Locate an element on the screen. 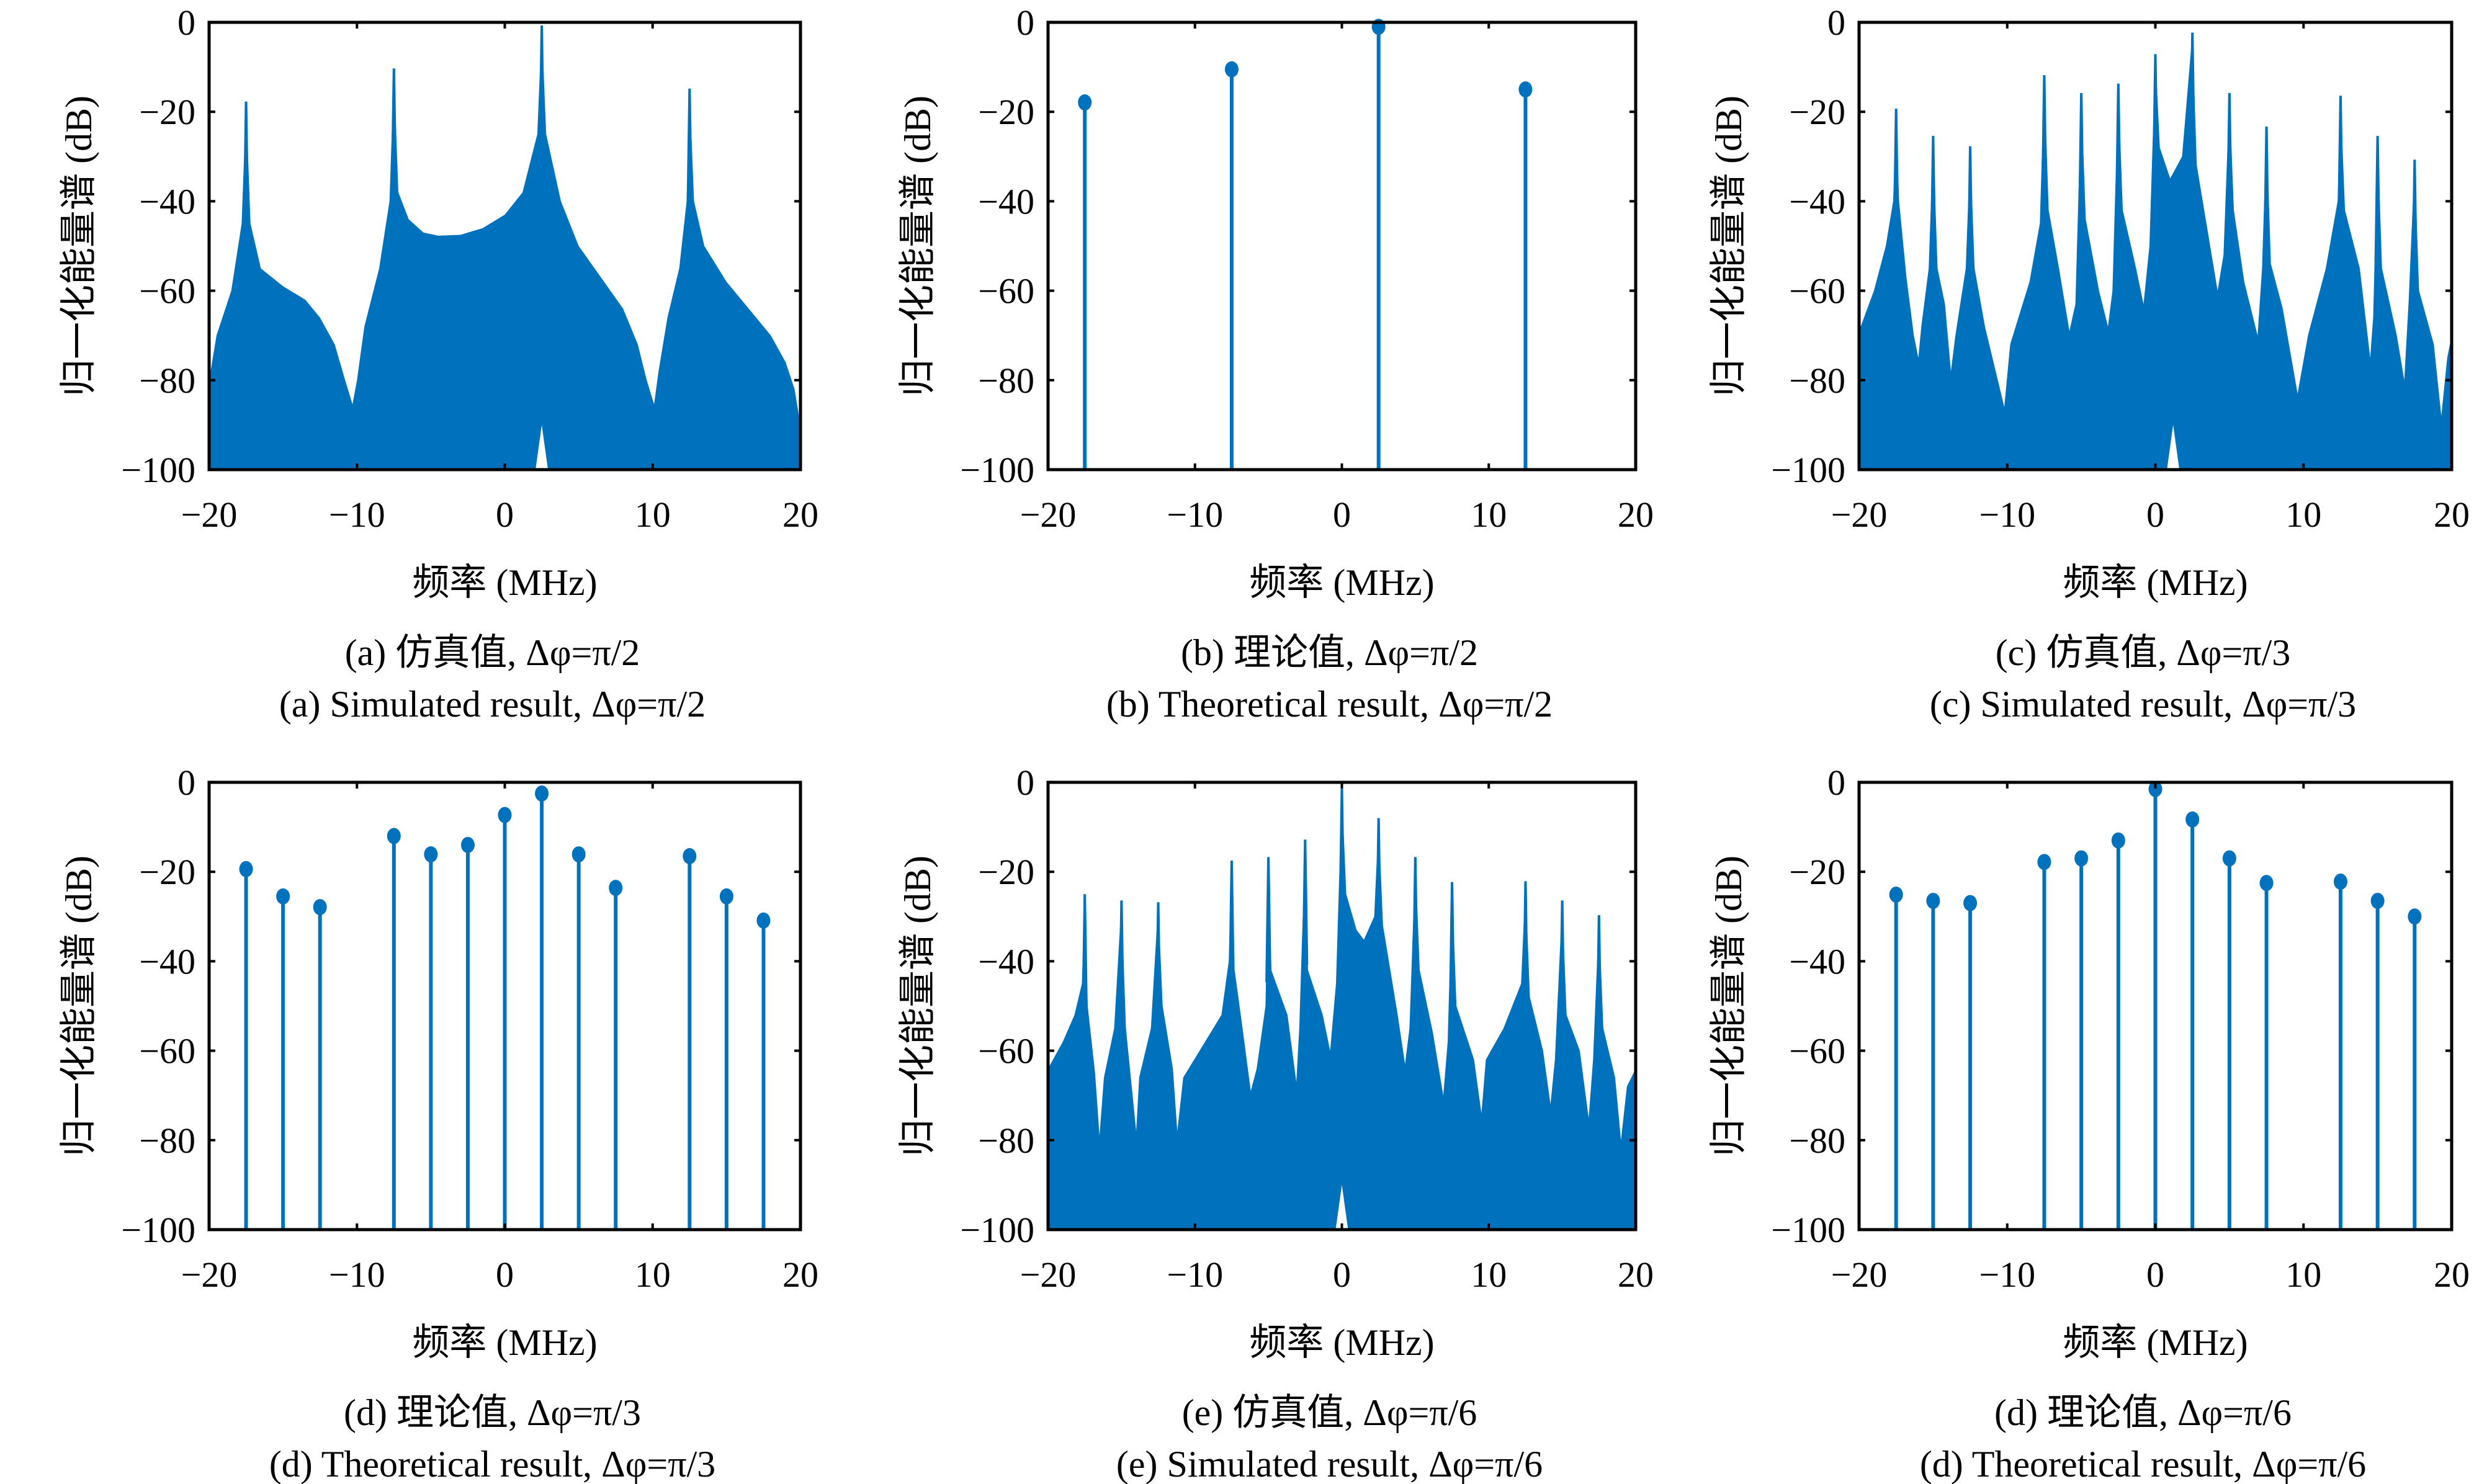 The height and width of the screenshot is (1484, 2492). caption-zh: (d) 理论值, Δφ=π/6 is located at coordinates (2143, 1412).